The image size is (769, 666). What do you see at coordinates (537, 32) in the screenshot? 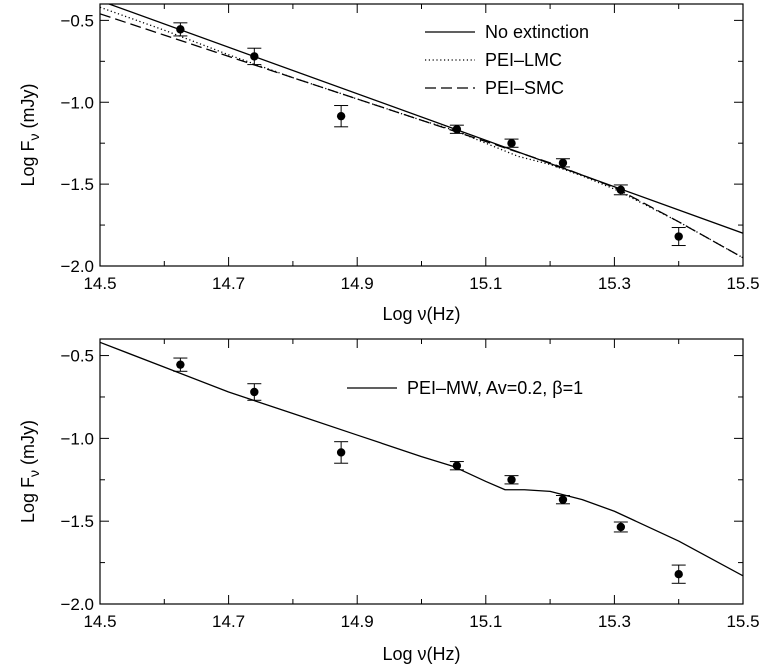
I see `legend-label: No extinction` at bounding box center [537, 32].